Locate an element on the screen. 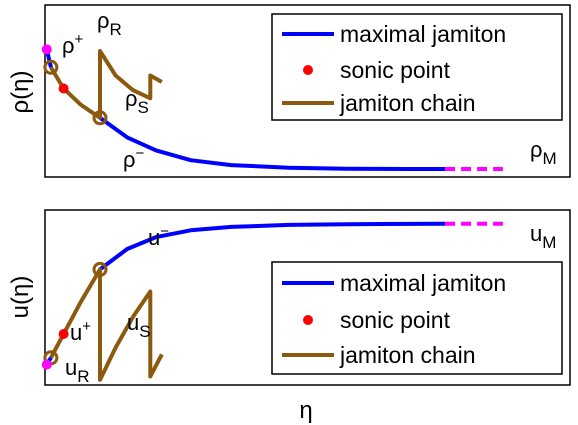  marker-u-S is located at coordinates (63, 334).